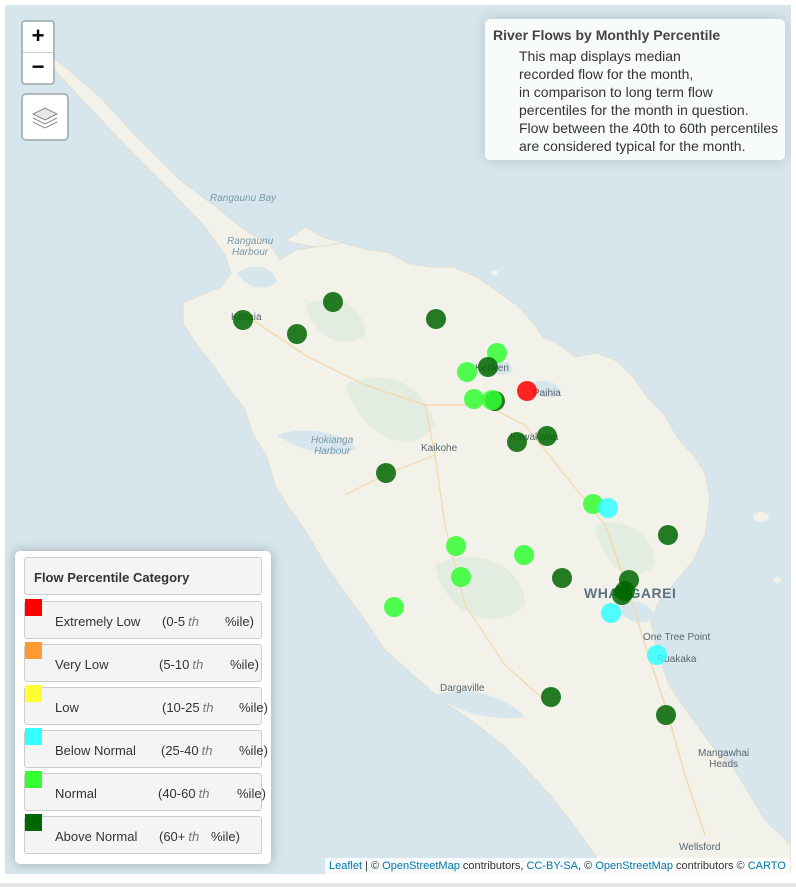 The width and height of the screenshot is (796, 887). Describe the element at coordinates (552, 866) in the screenshot. I see `cc-by-sa-link: CC-BY-SA` at that location.